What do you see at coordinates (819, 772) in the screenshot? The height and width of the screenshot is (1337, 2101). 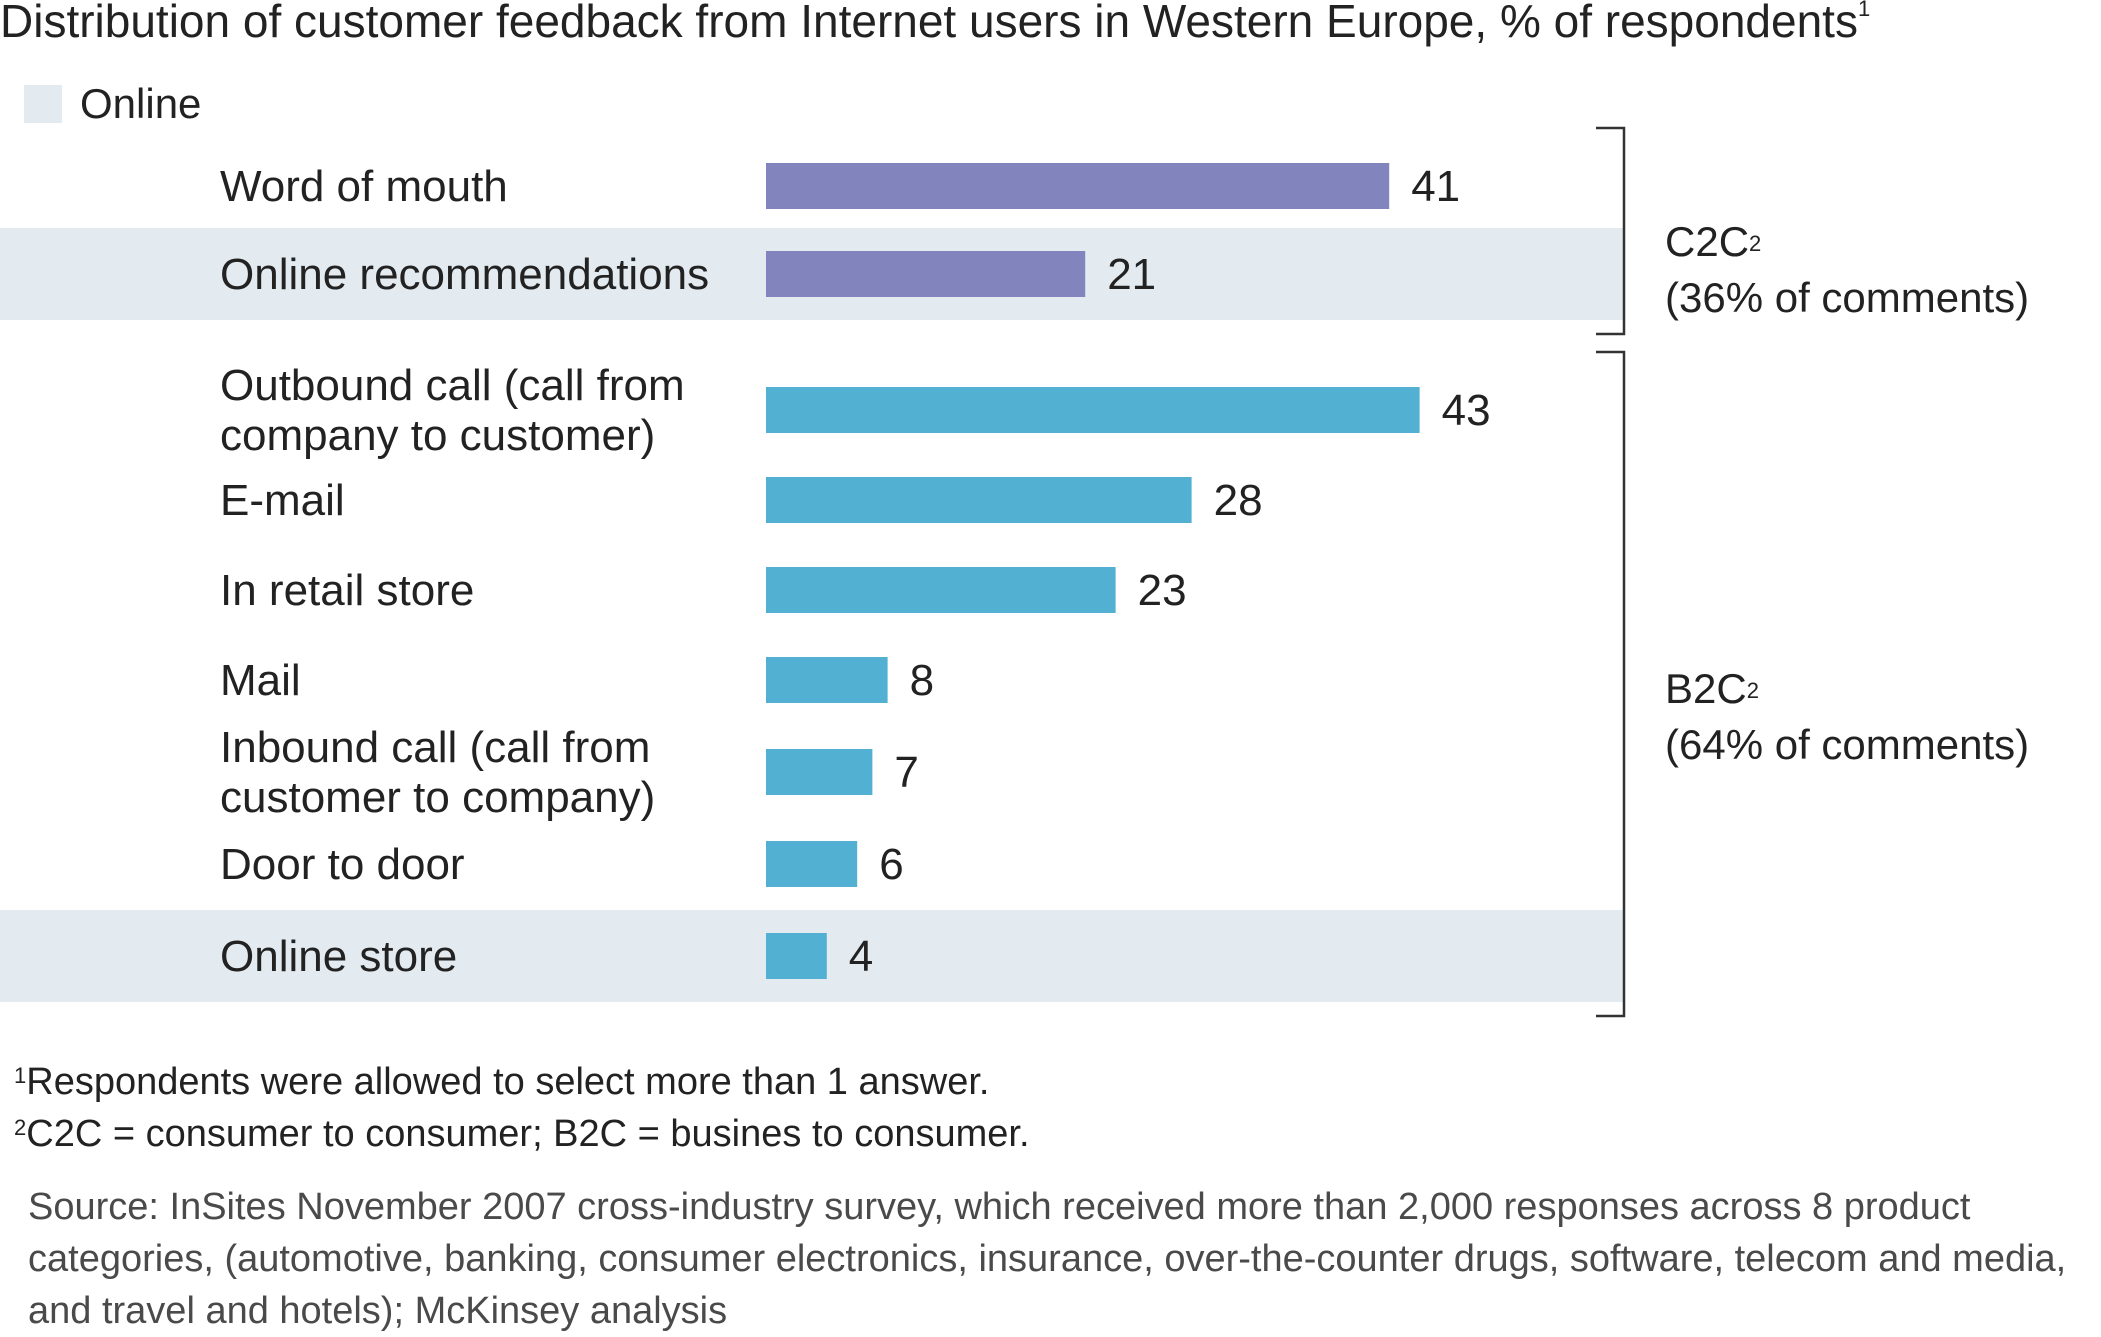 I see `bar-inbound-call-call-from-customer-to-company` at bounding box center [819, 772].